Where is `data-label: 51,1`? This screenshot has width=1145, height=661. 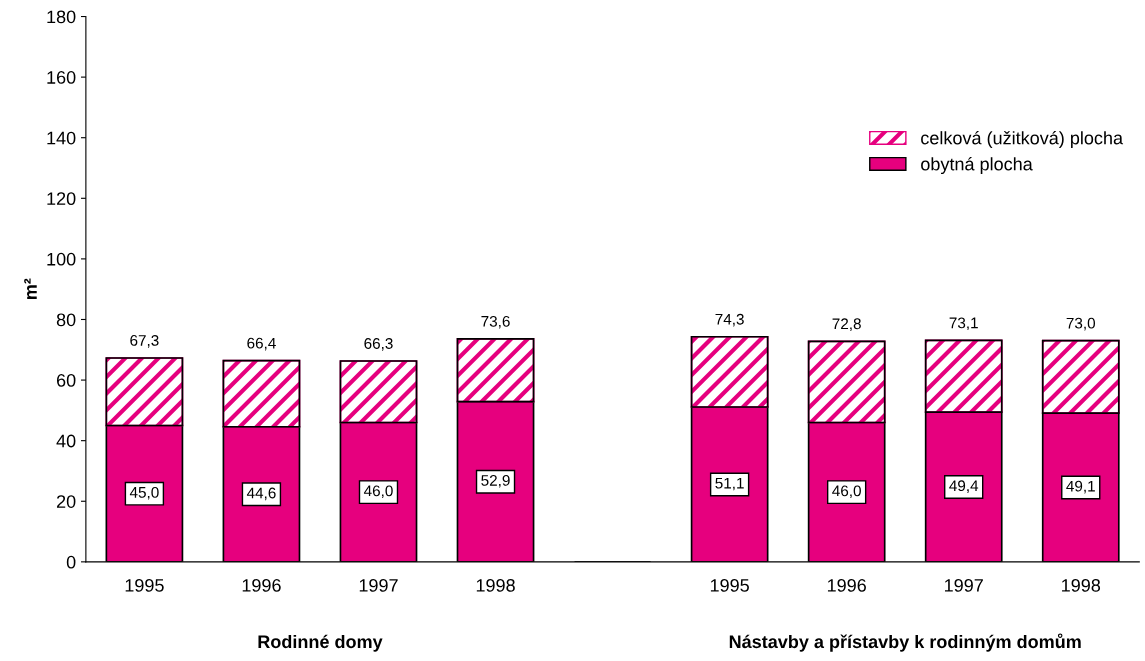 data-label: 51,1 is located at coordinates (729, 484).